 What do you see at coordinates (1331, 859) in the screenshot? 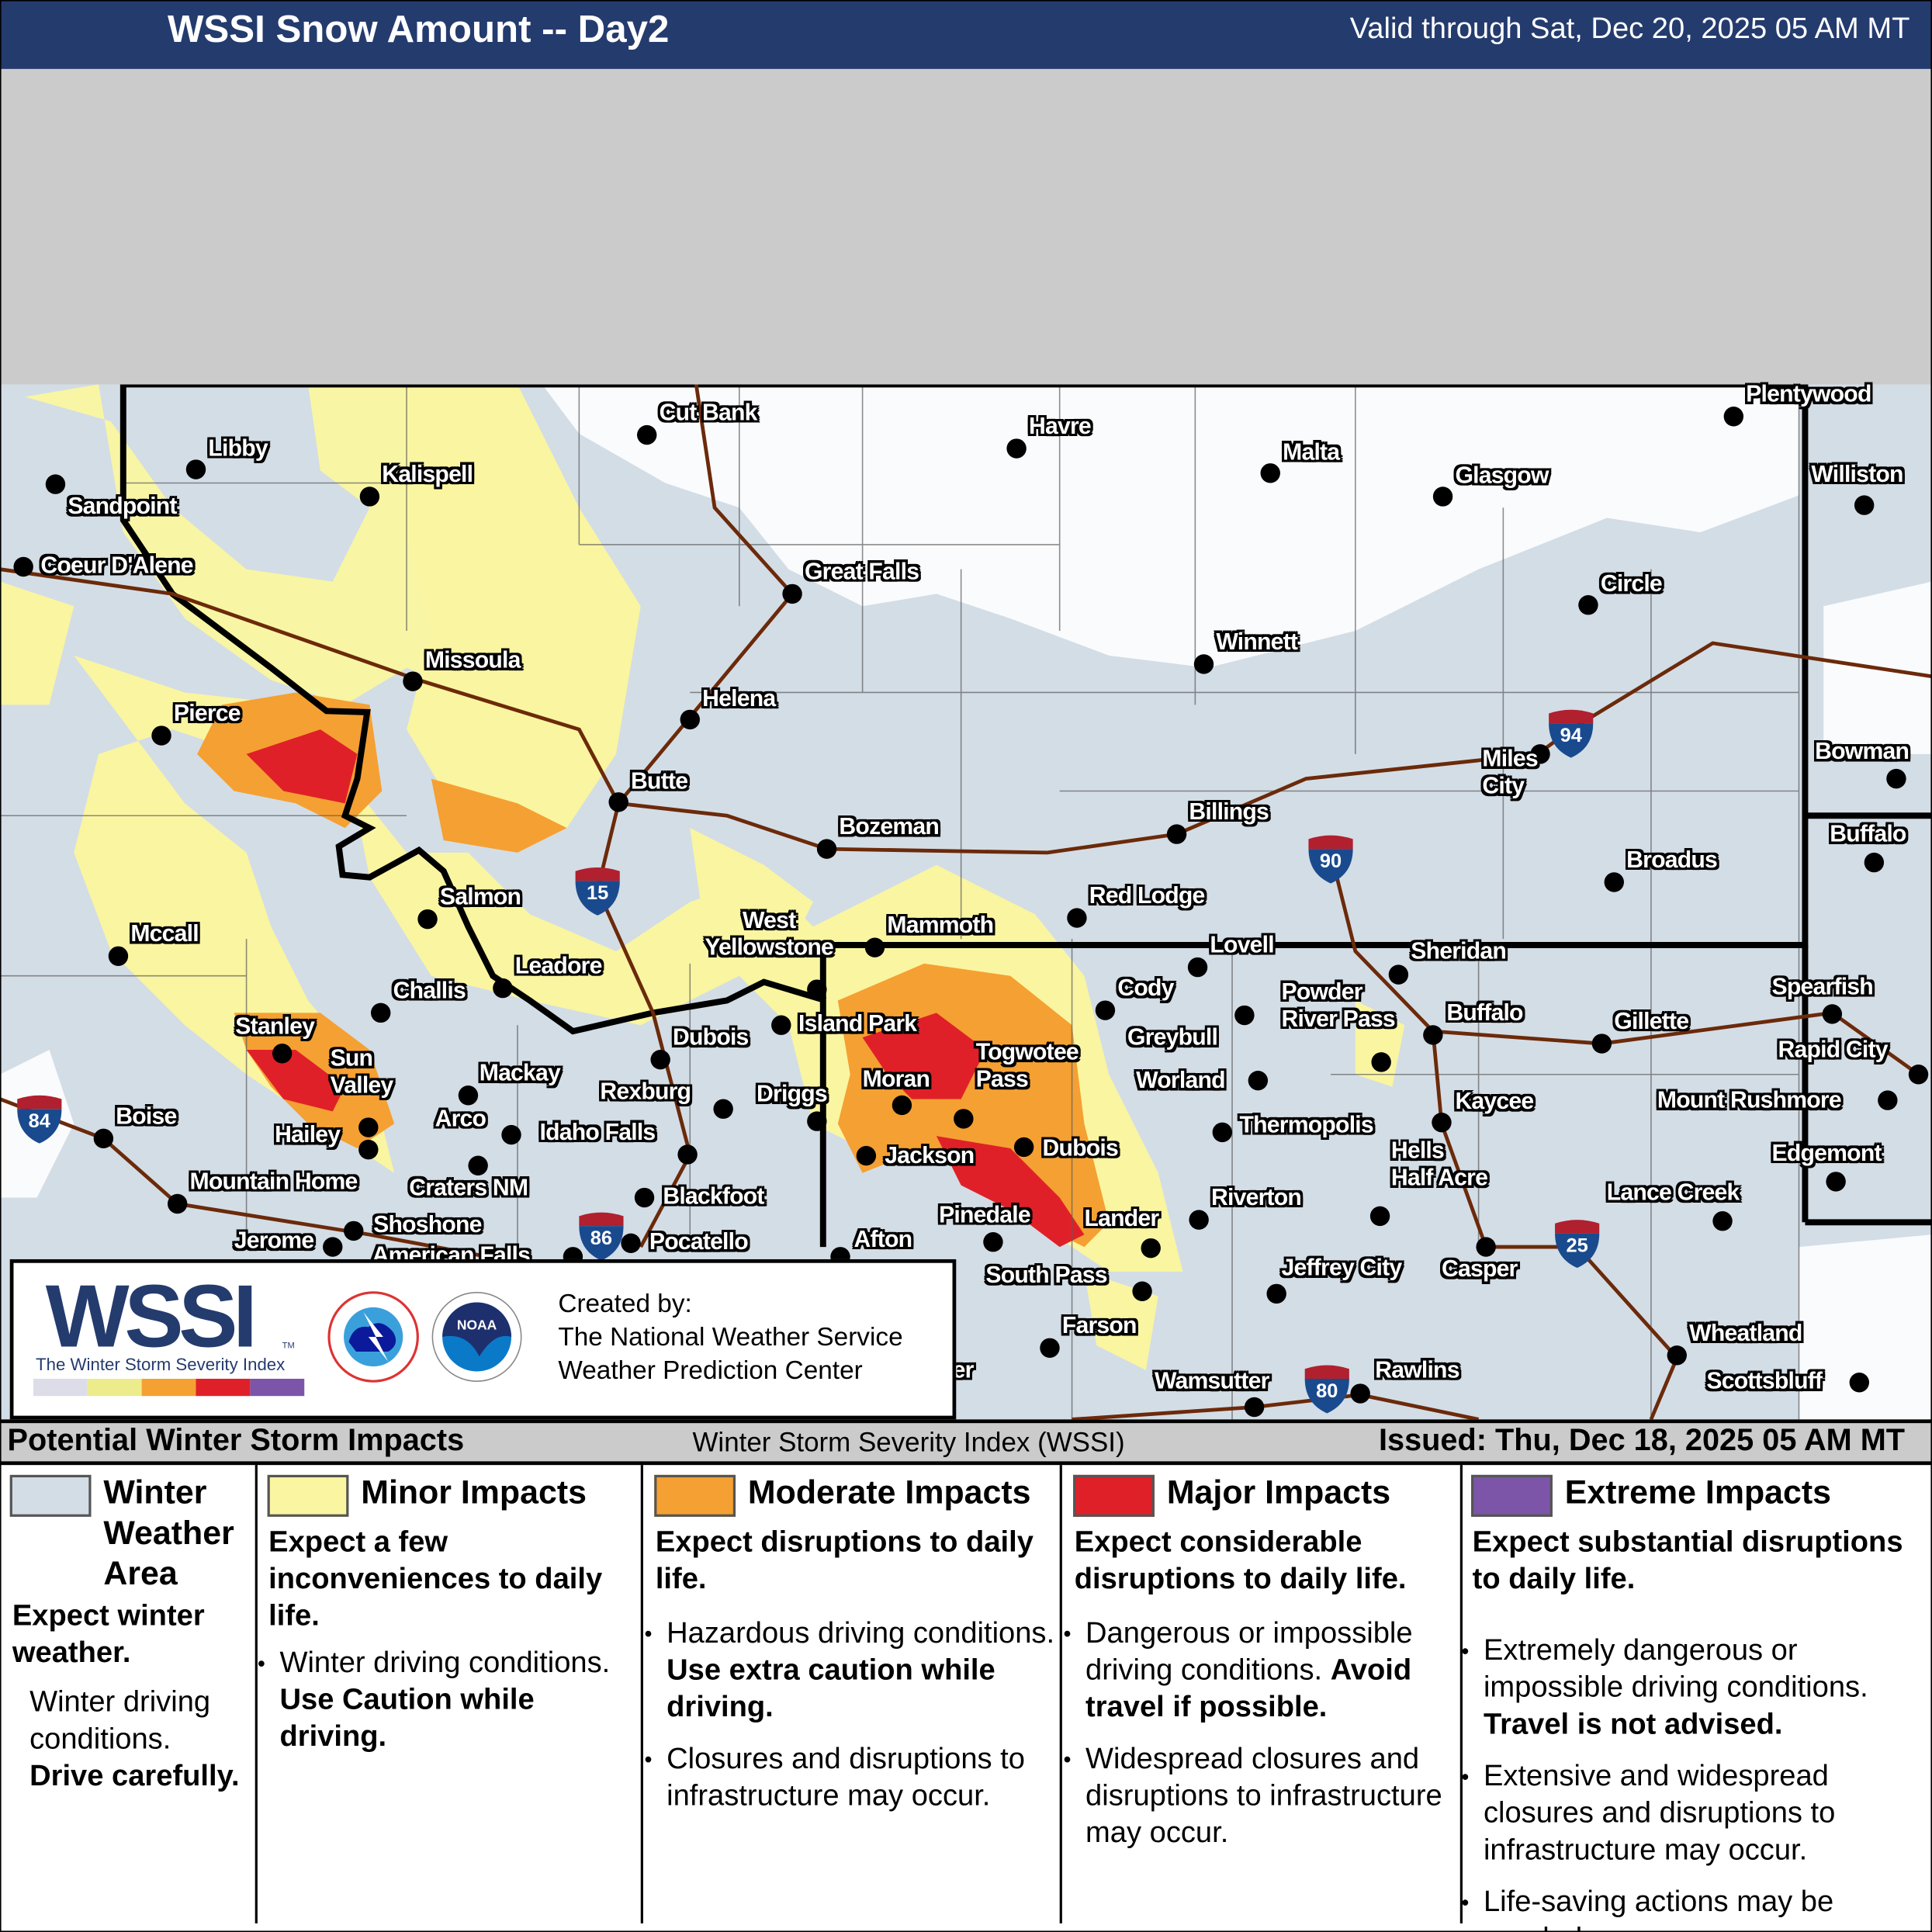
I see `interstate-shield-icon: 90` at bounding box center [1331, 859].